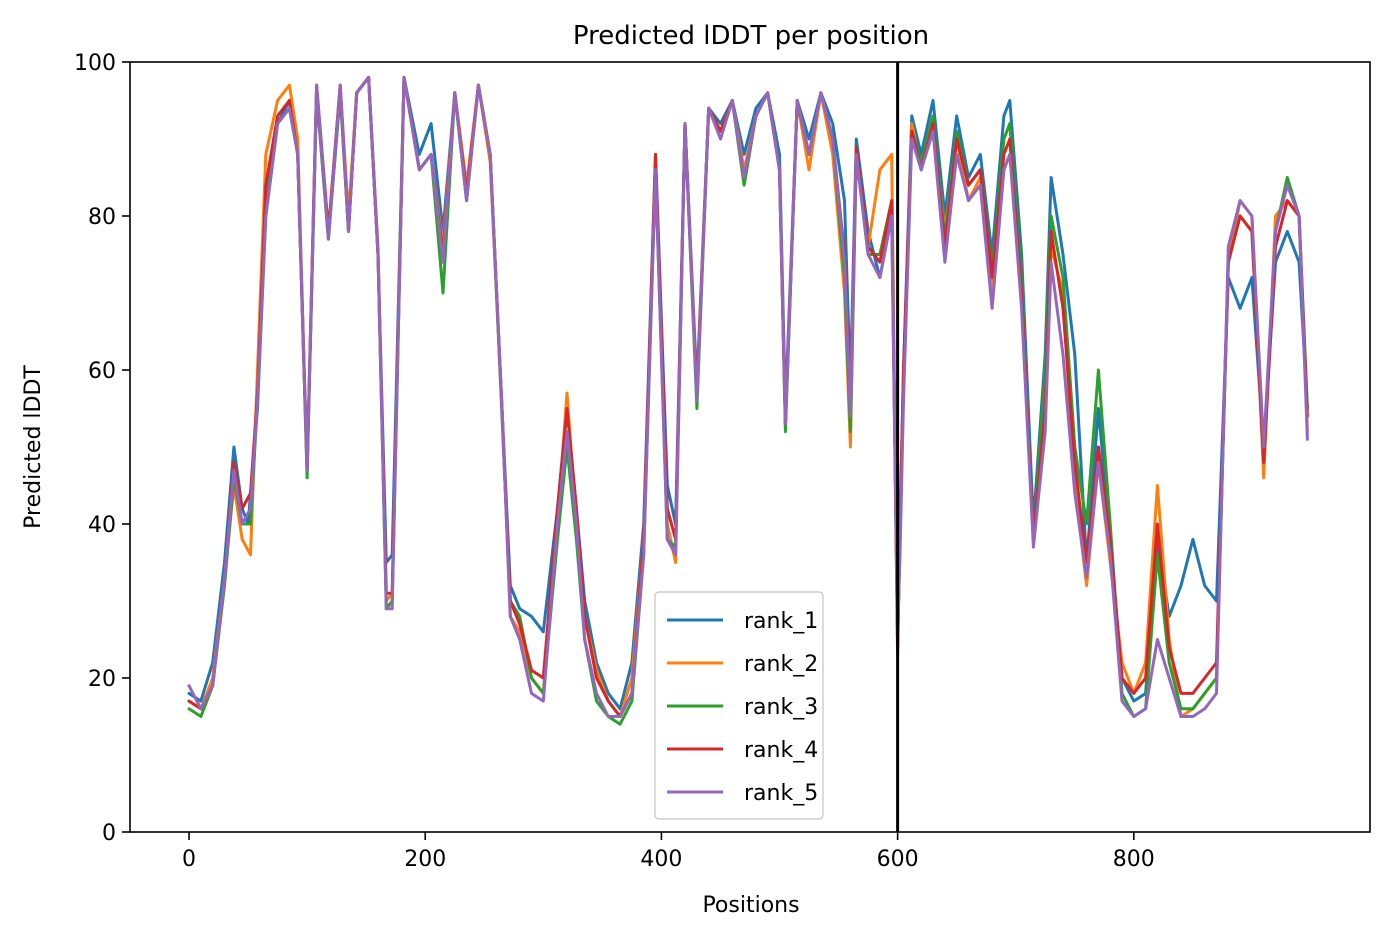  Describe the element at coordinates (102, 679) in the screenshot. I see `y-tick-label: 20` at that location.